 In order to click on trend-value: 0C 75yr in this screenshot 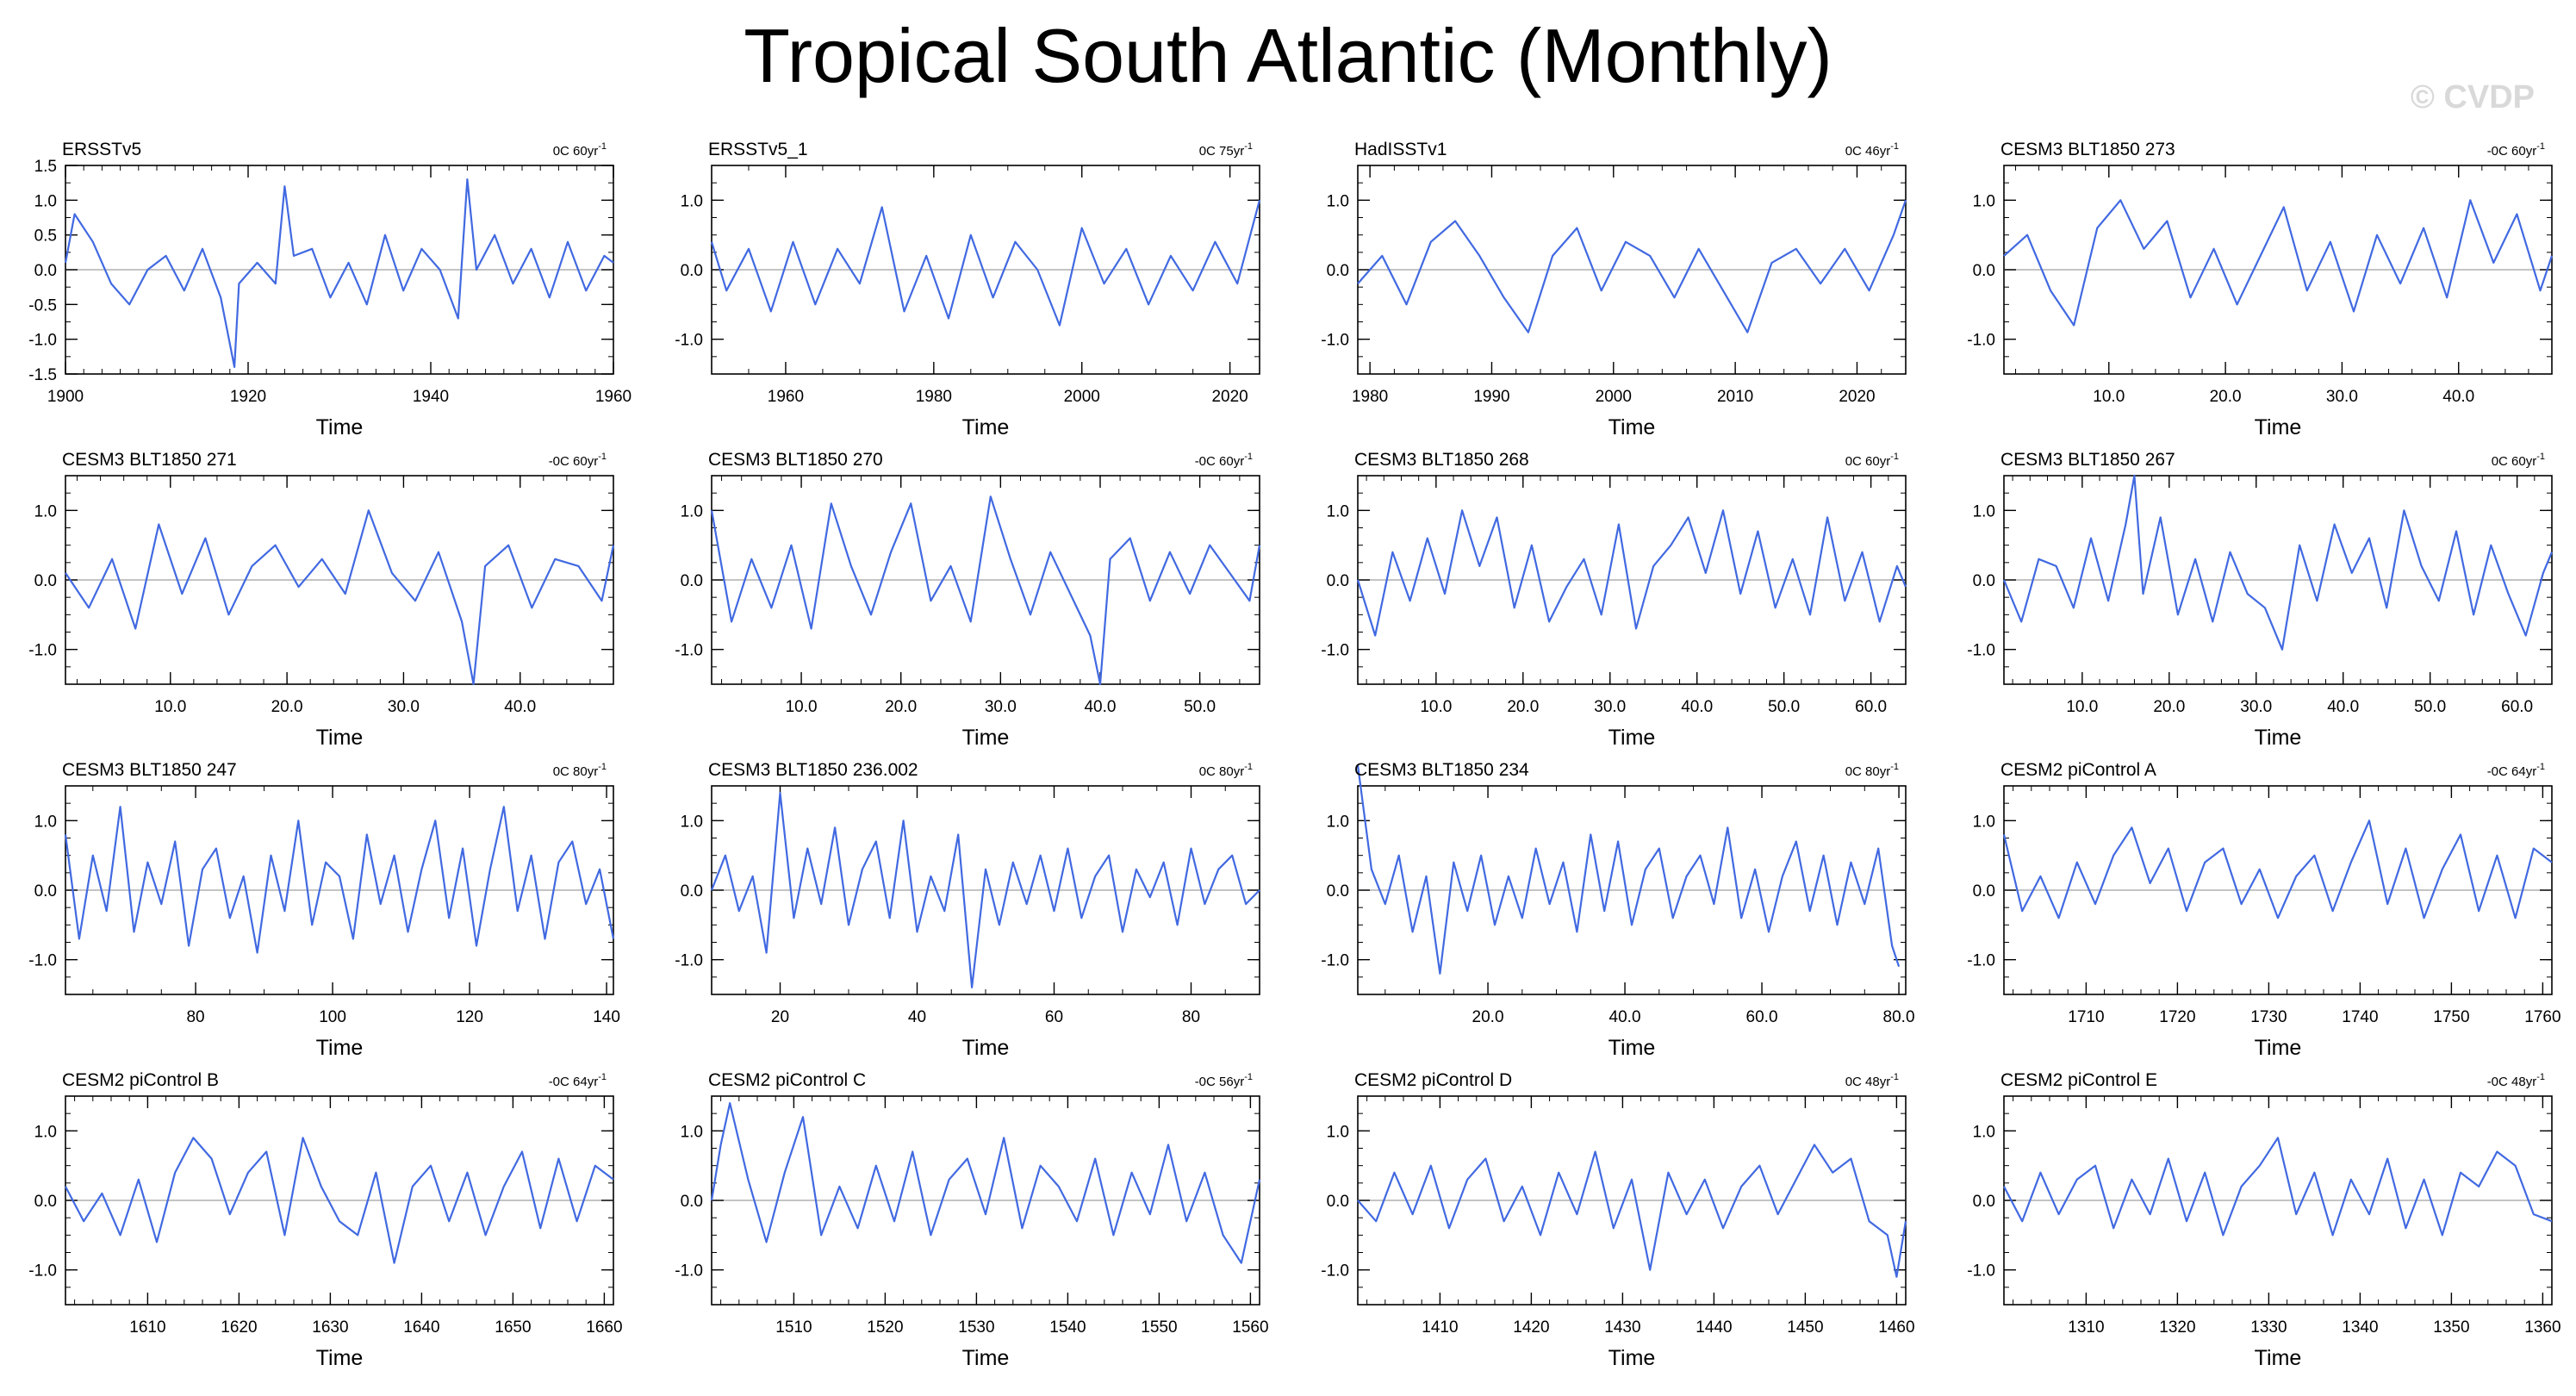, I will do `click(1222, 151)`.